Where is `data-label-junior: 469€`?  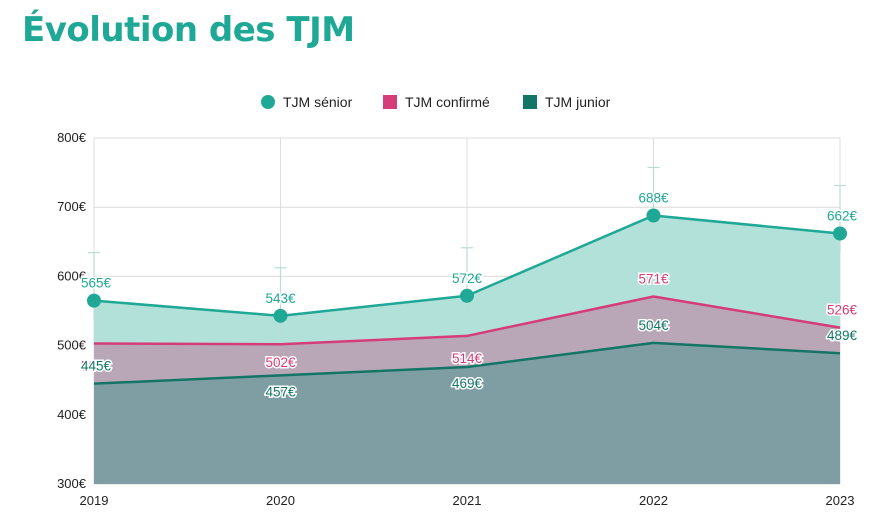
data-label-junior: 469€ is located at coordinates (467, 383).